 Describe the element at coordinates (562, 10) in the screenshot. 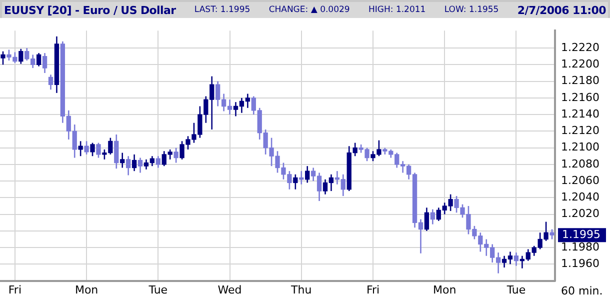

I see `text: 2/7/2006 11:00` at that location.